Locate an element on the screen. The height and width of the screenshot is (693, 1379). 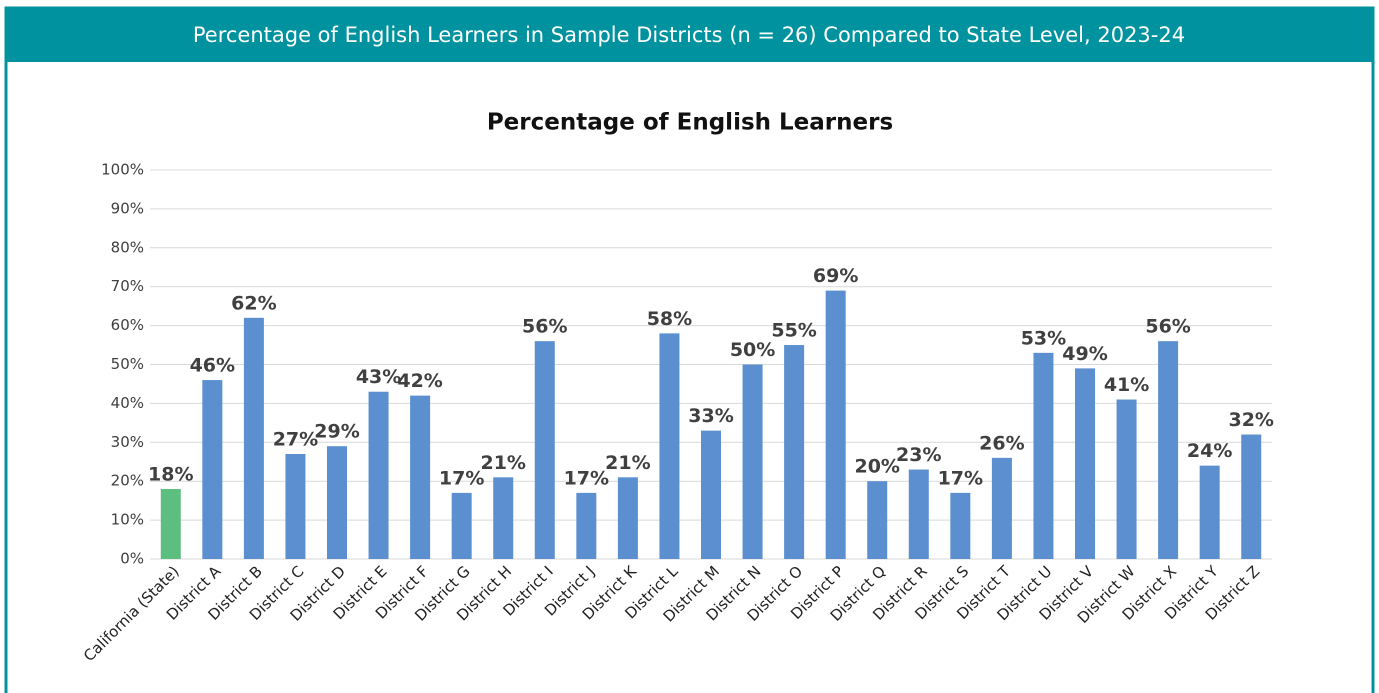
y-tick-label: 0% is located at coordinates (132, 559).